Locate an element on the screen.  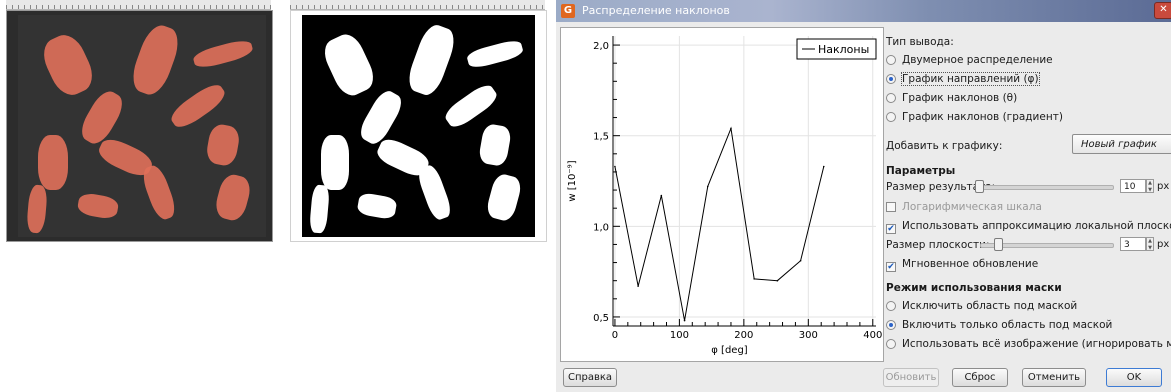
result-size-input: 10 is located at coordinates (1133, 186).